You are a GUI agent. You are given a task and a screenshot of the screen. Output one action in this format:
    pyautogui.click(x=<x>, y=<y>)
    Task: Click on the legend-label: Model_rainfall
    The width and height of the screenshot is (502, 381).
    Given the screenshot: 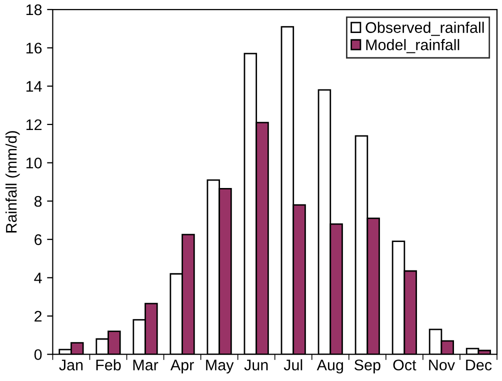 What is the action you would take?
    pyautogui.click(x=413, y=46)
    